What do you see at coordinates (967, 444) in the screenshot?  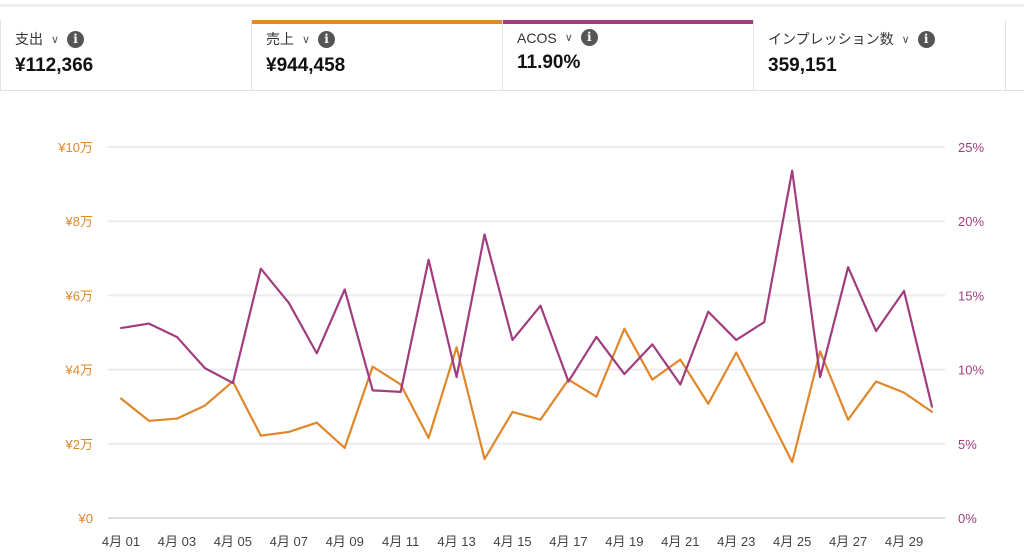 I see `right-axis-tick-label: 5%` at bounding box center [967, 444].